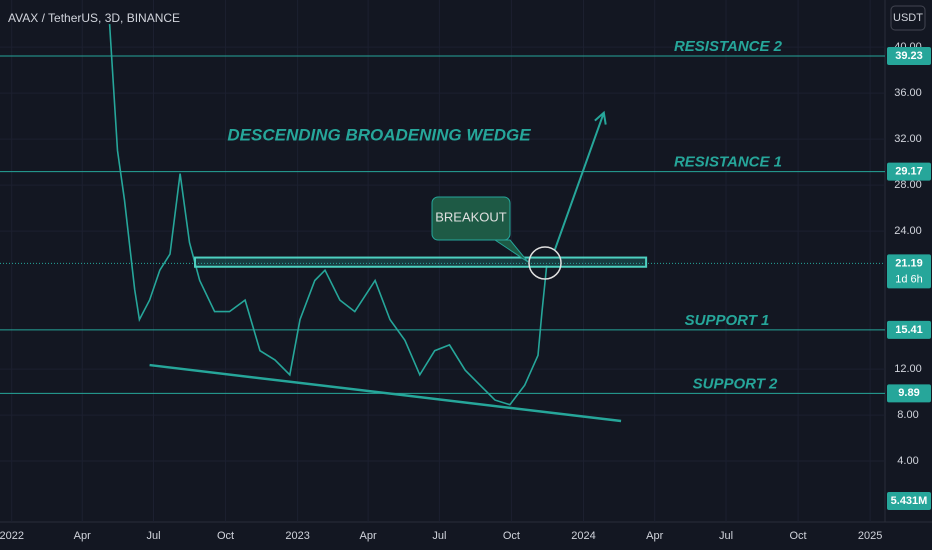 This screenshot has width=932, height=550. What do you see at coordinates (583, 536) in the screenshot?
I see `x-tick-label: 2024` at bounding box center [583, 536].